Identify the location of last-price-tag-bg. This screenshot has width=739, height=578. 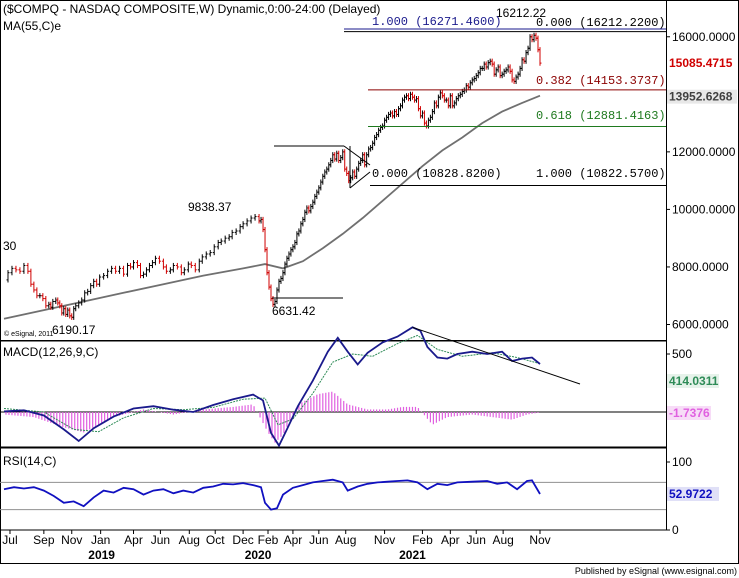
(702, 63).